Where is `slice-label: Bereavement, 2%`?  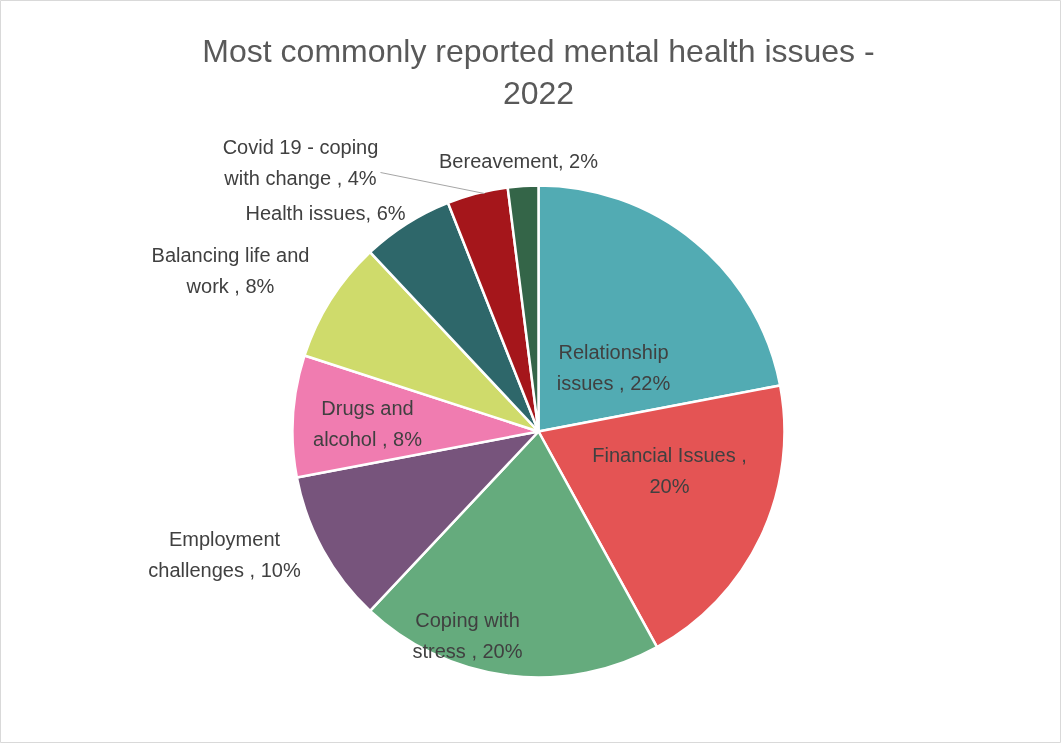 slice-label: Bereavement, 2% is located at coordinates (519, 160).